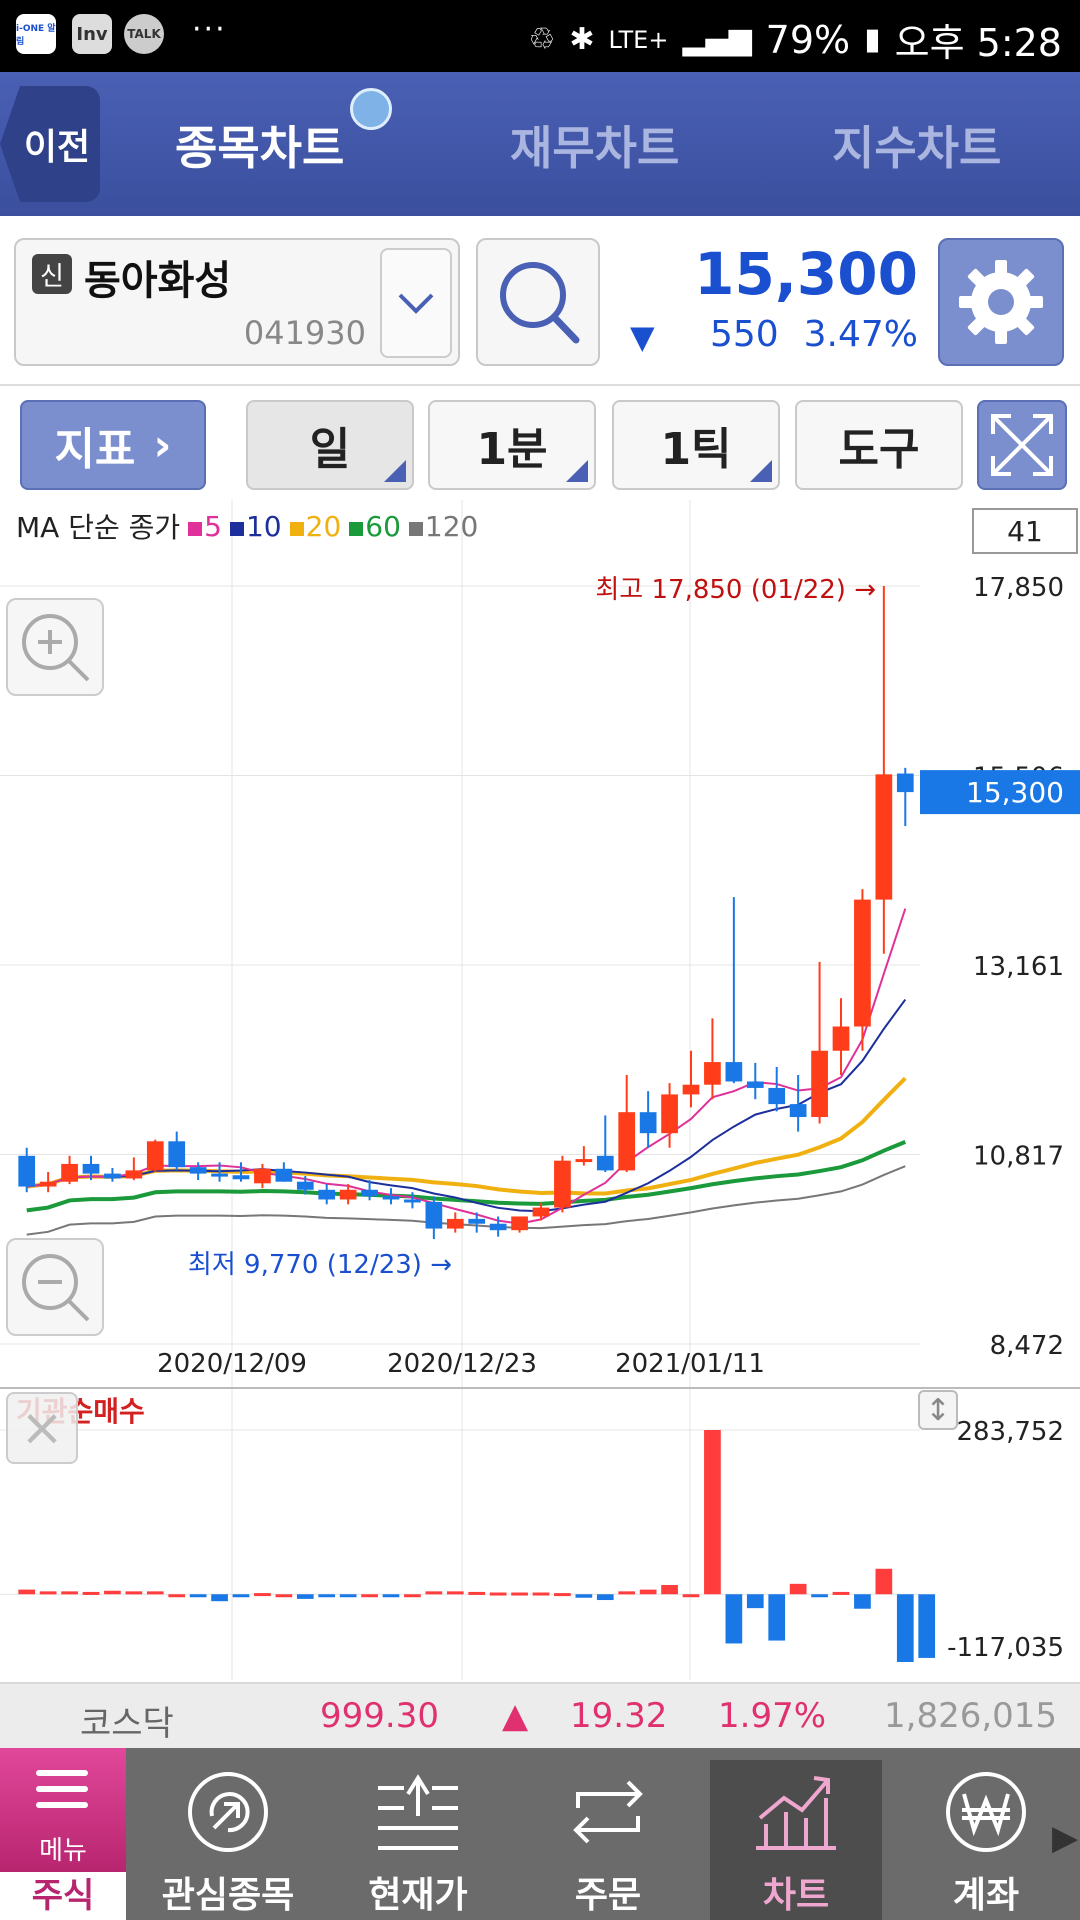 The width and height of the screenshot is (1080, 1920). I want to click on battery-icon: ▮, so click(872, 39).